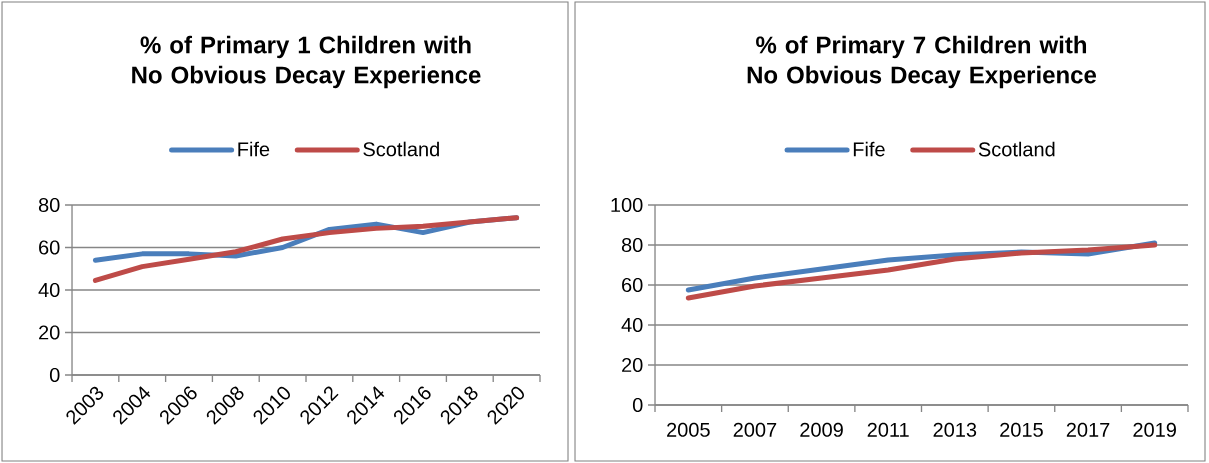  Describe the element at coordinates (955, 429) in the screenshot. I see `x-tick-label: 2013` at that location.